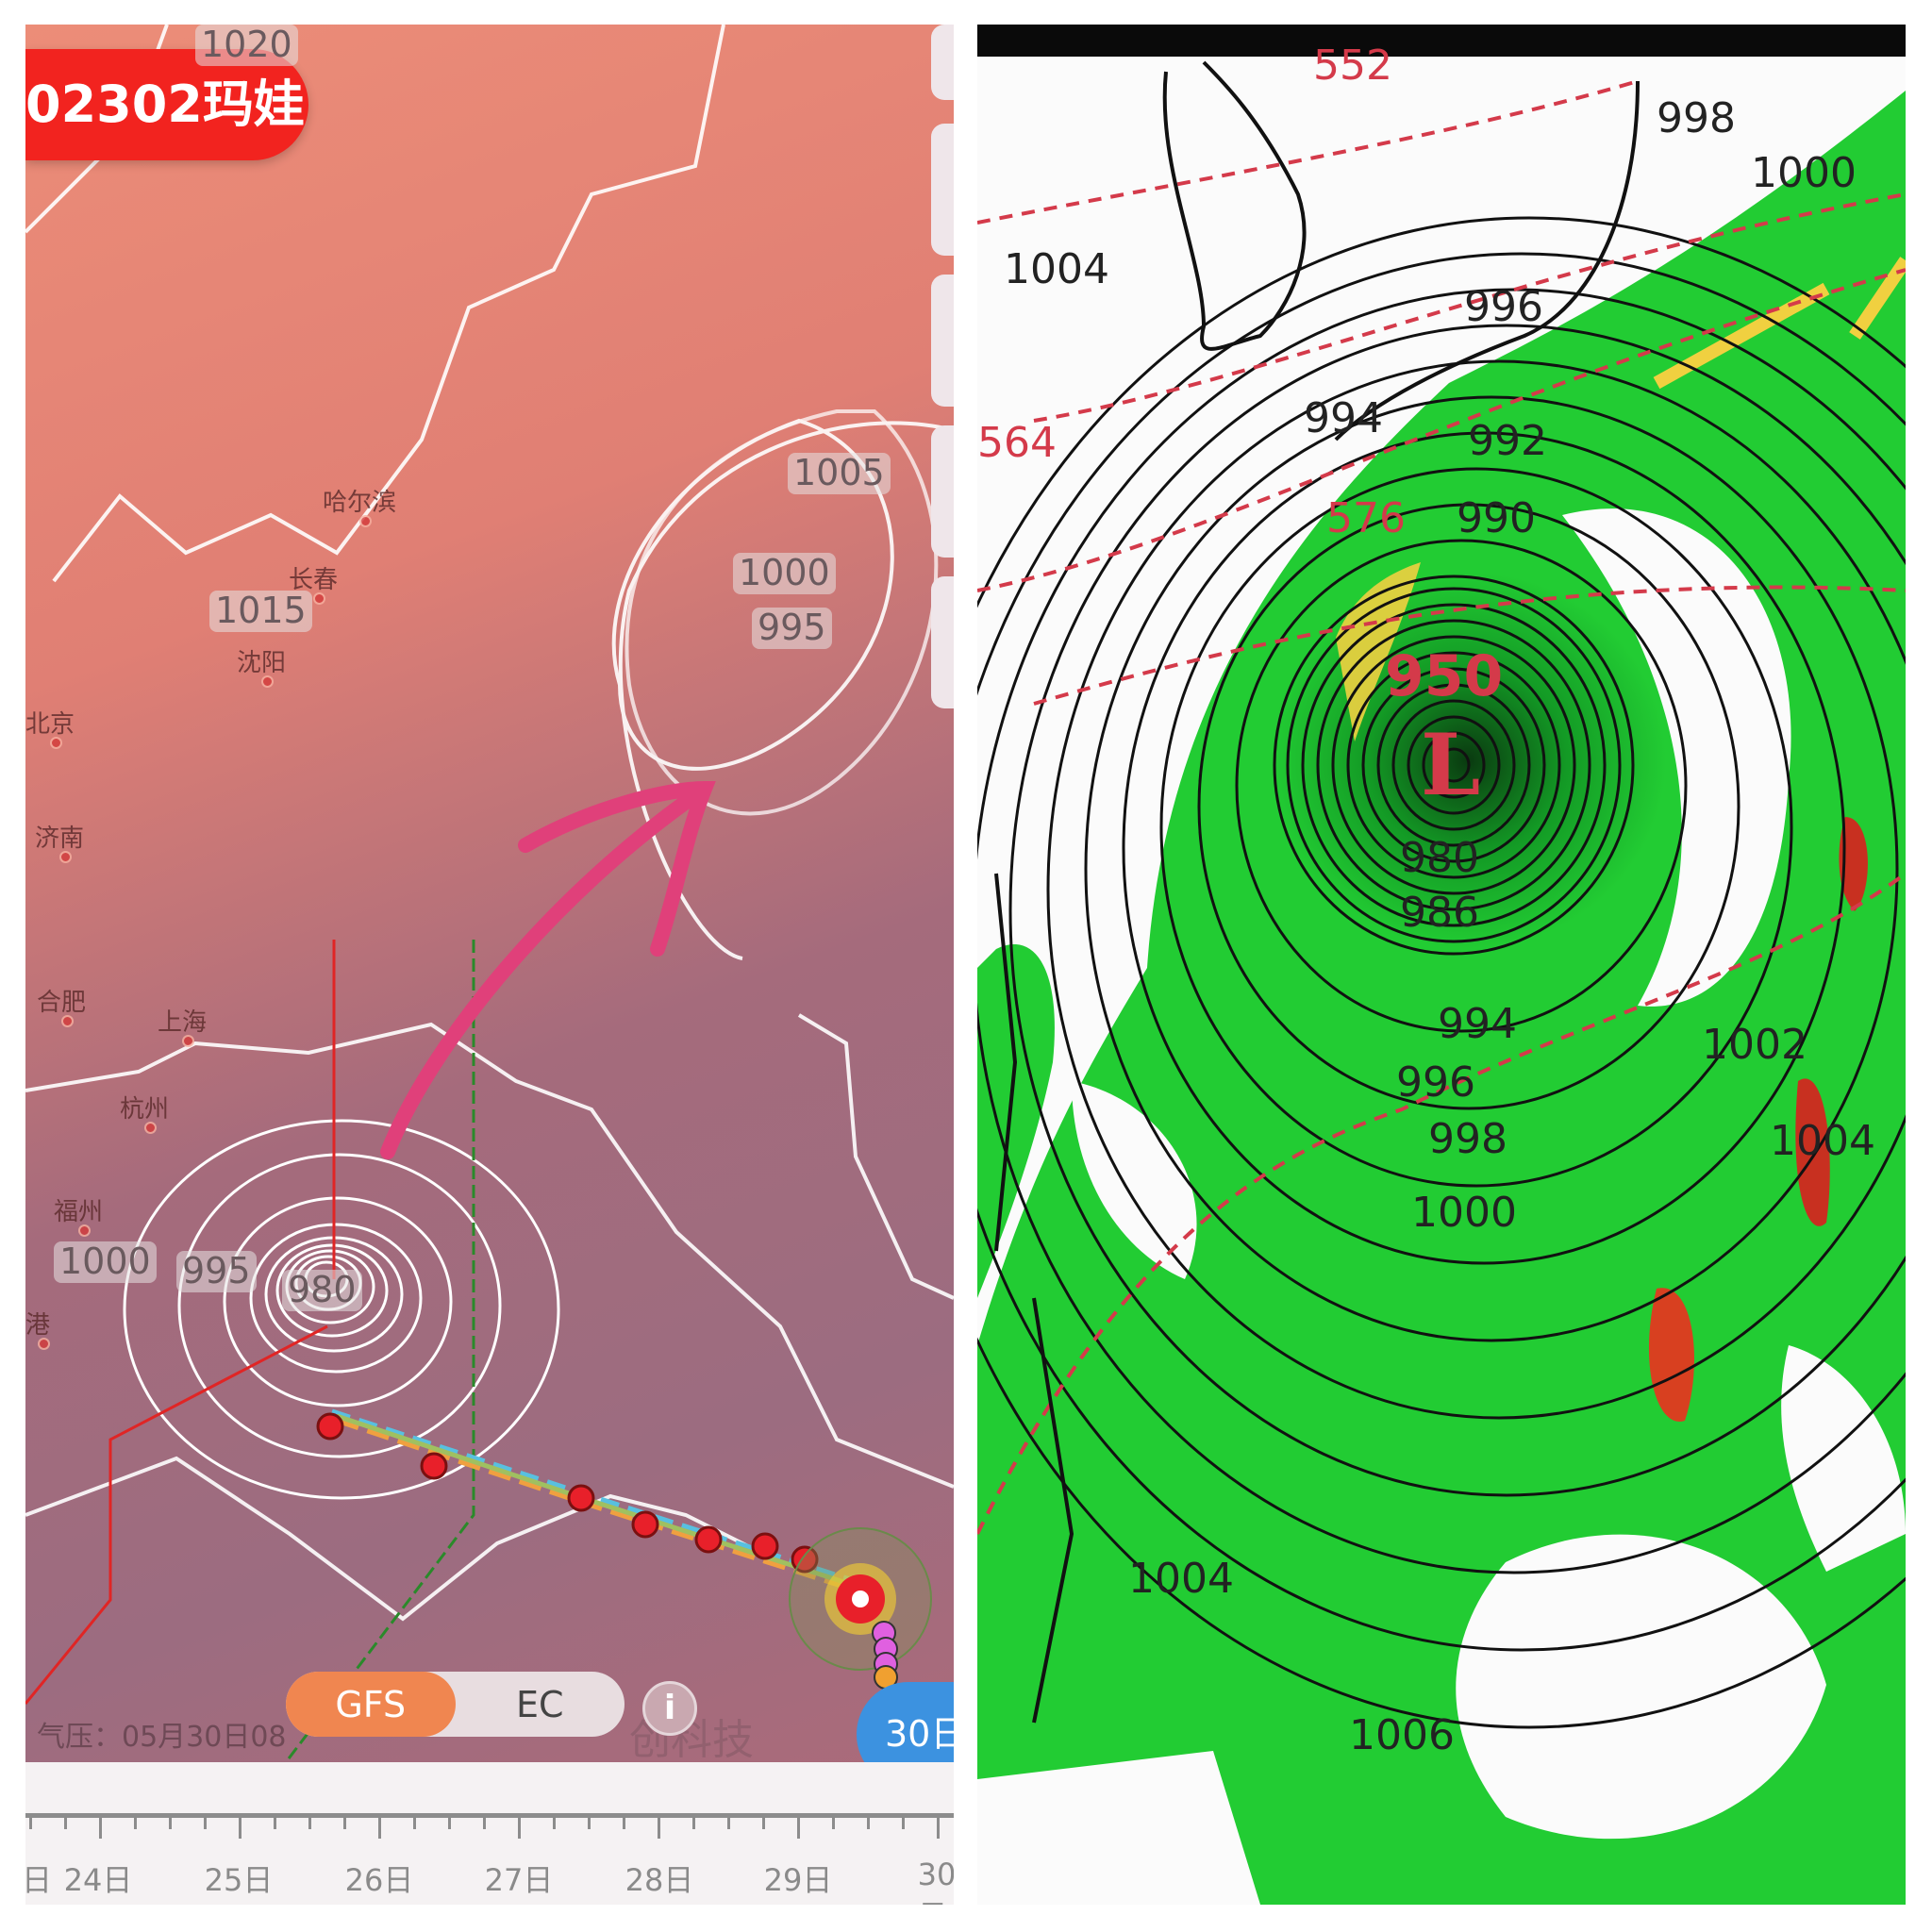  Describe the element at coordinates (62, 1005) in the screenshot. I see `city-label: 合肥` at that location.